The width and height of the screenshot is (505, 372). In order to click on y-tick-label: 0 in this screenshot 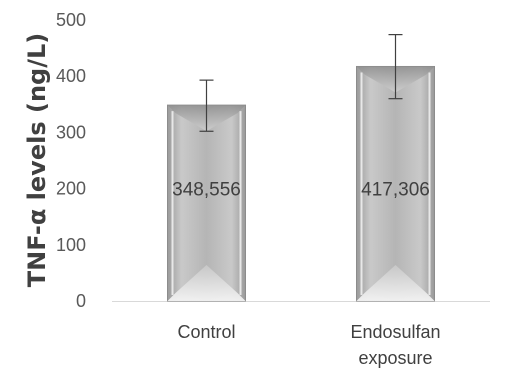, I will do `click(81, 301)`.